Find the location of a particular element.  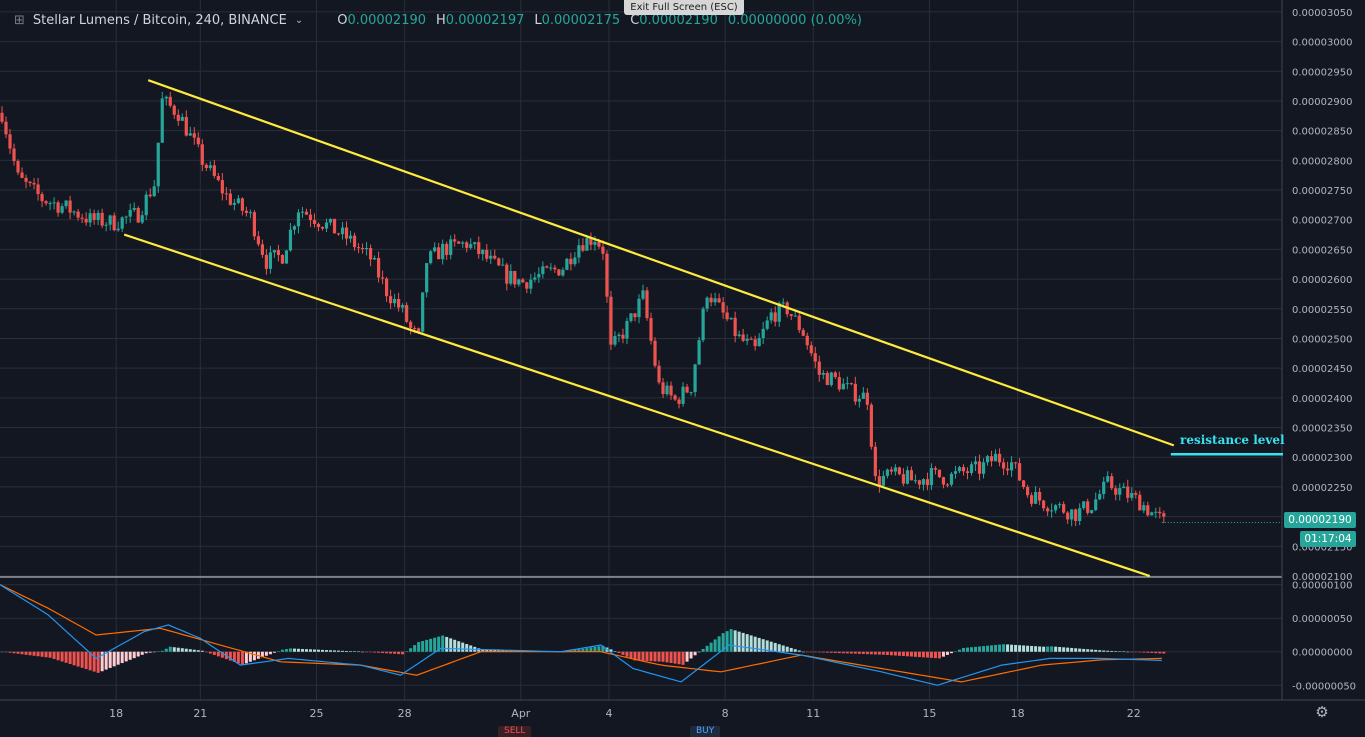

buy-button: BUY is located at coordinates (705, 731).